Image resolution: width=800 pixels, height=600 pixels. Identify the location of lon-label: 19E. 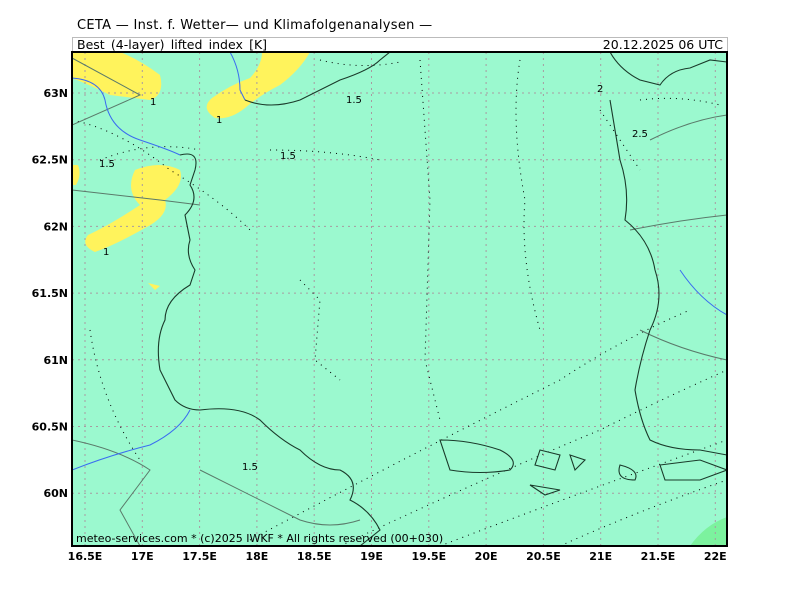
(371, 556).